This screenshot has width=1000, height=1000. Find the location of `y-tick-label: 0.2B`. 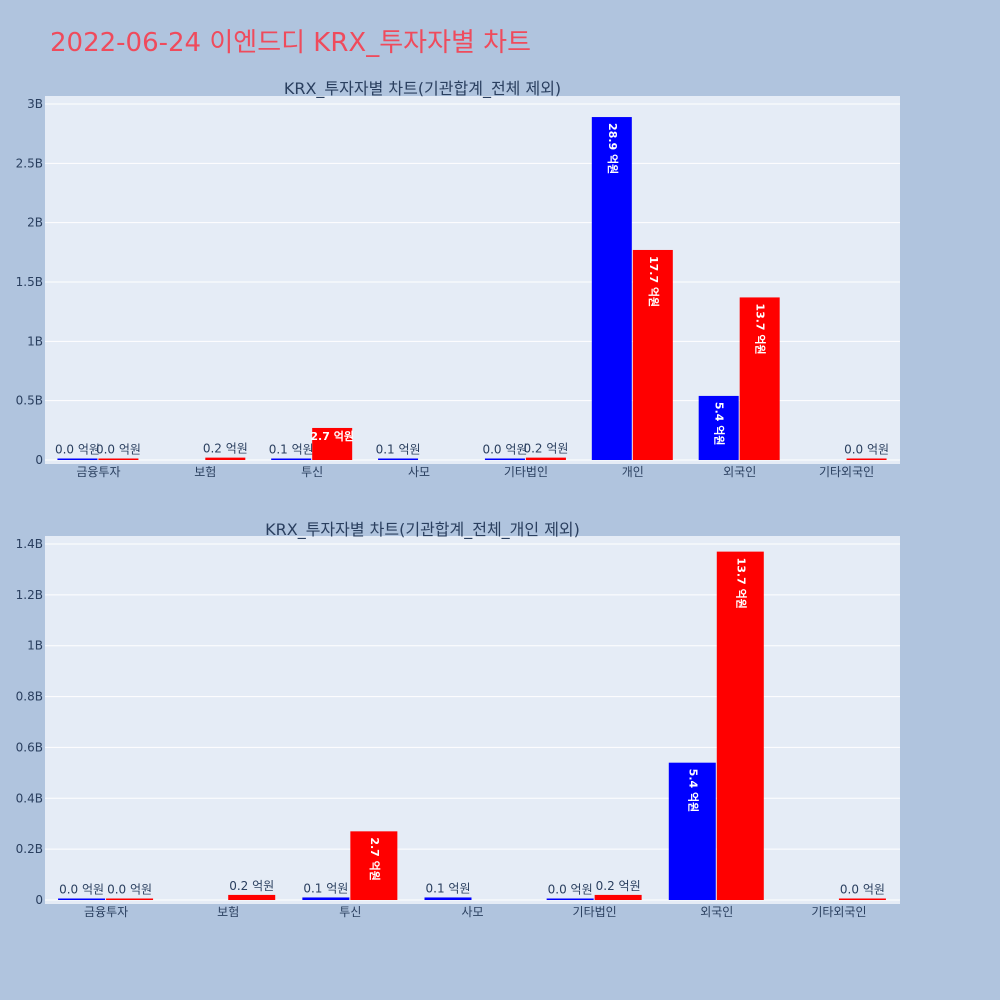

y-tick-label: 0.2B is located at coordinates (29, 849).